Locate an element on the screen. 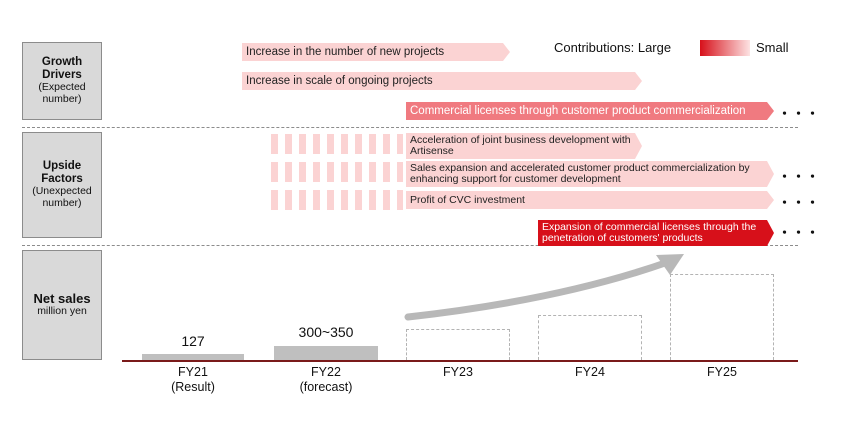 This screenshot has width=842, height=426. legend-title: Contributions: Large is located at coordinates (612, 47).